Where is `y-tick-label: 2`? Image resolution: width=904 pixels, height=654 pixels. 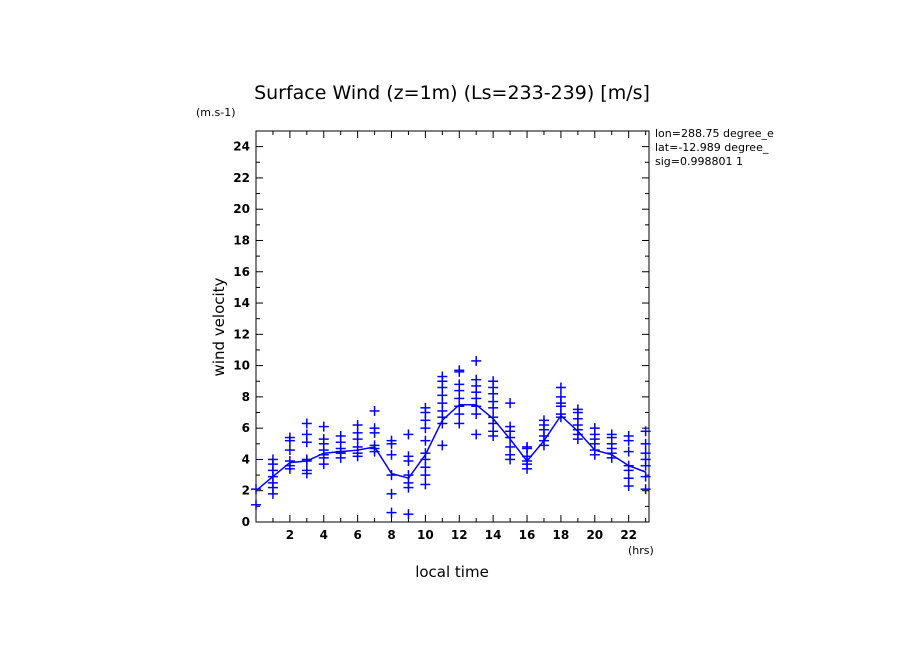
y-tick-label: 2 is located at coordinates (246, 491).